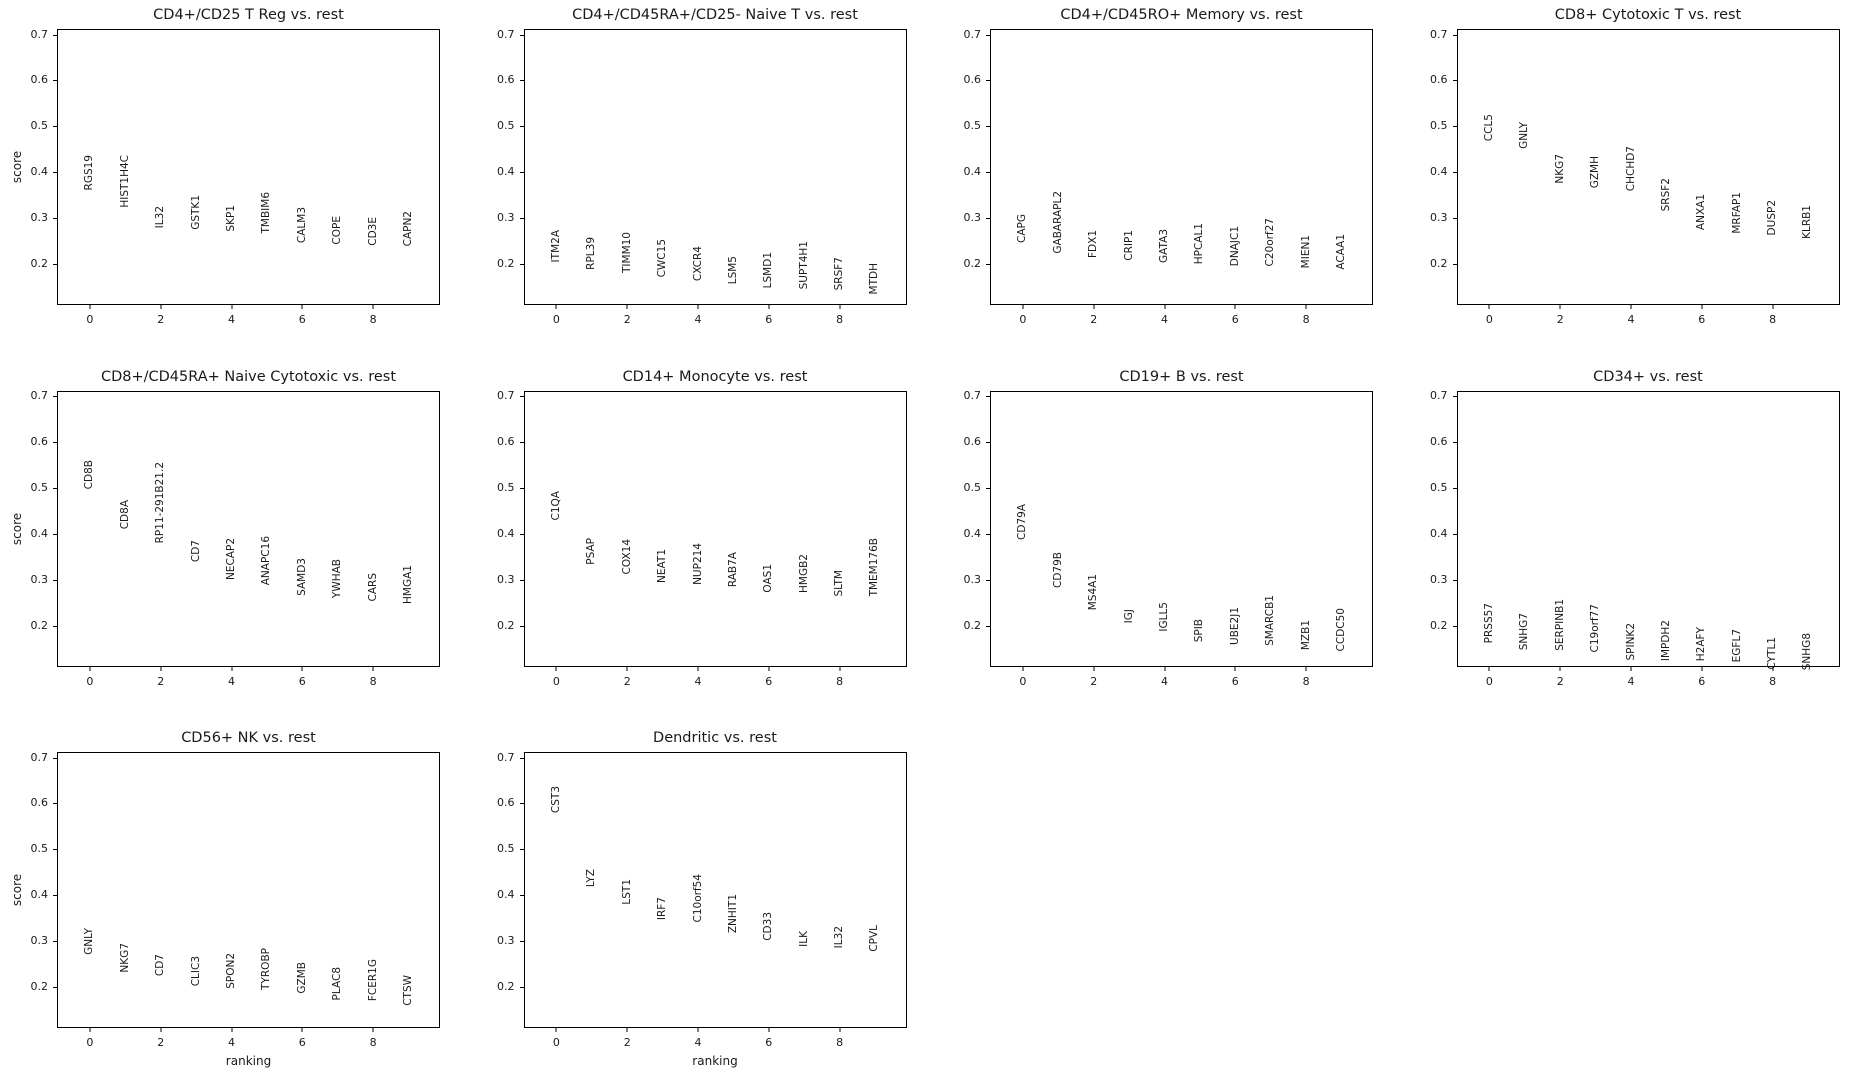 Image resolution: width=1850 pixels, height=1075 pixels. What do you see at coordinates (231, 1042) in the screenshot?
I see `x-tick-label: 4` at bounding box center [231, 1042].